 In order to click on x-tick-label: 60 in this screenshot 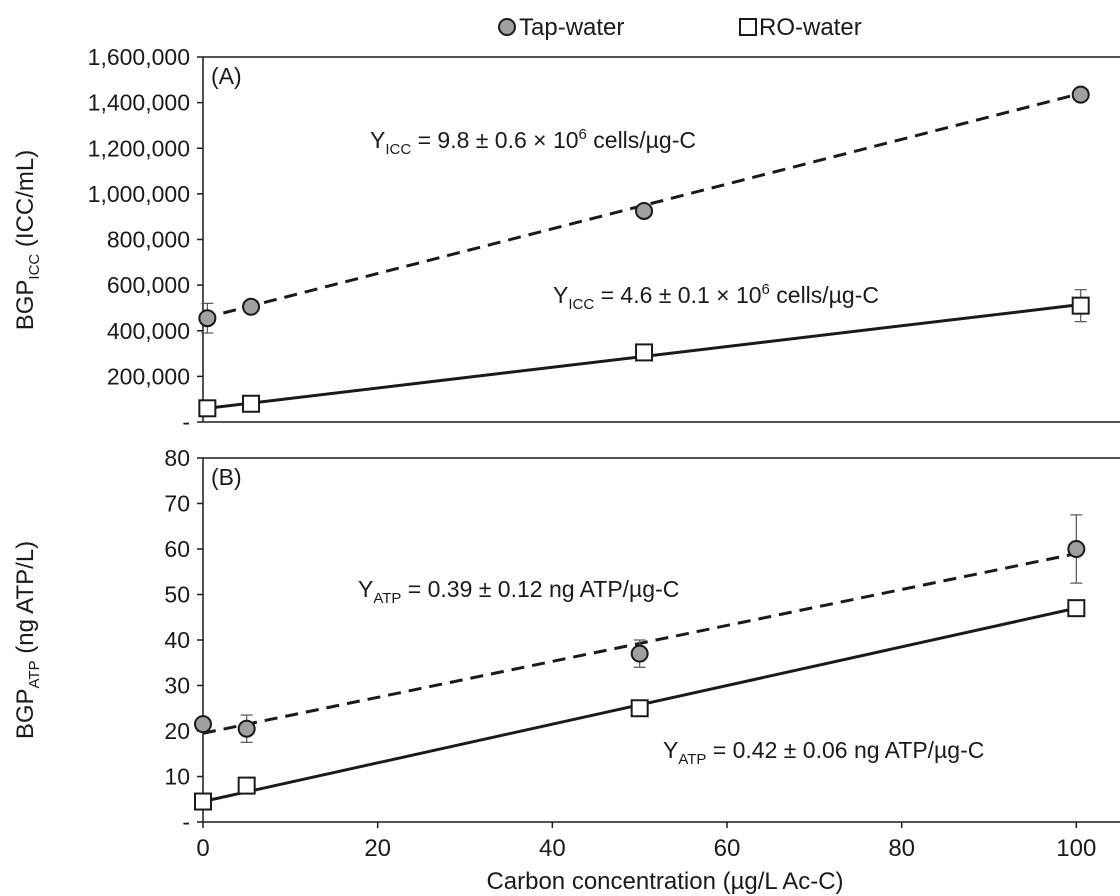, I will do `click(727, 848)`.